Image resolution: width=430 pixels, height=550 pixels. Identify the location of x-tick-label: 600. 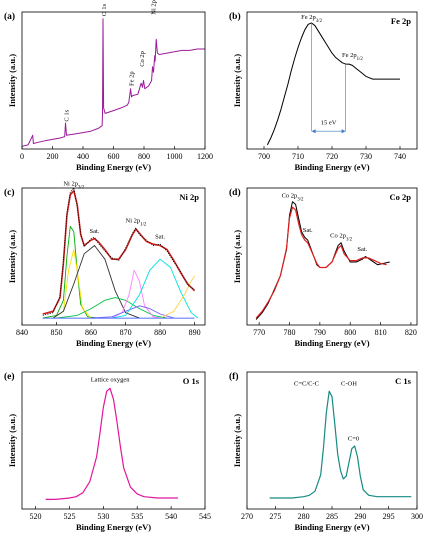
(114, 156).